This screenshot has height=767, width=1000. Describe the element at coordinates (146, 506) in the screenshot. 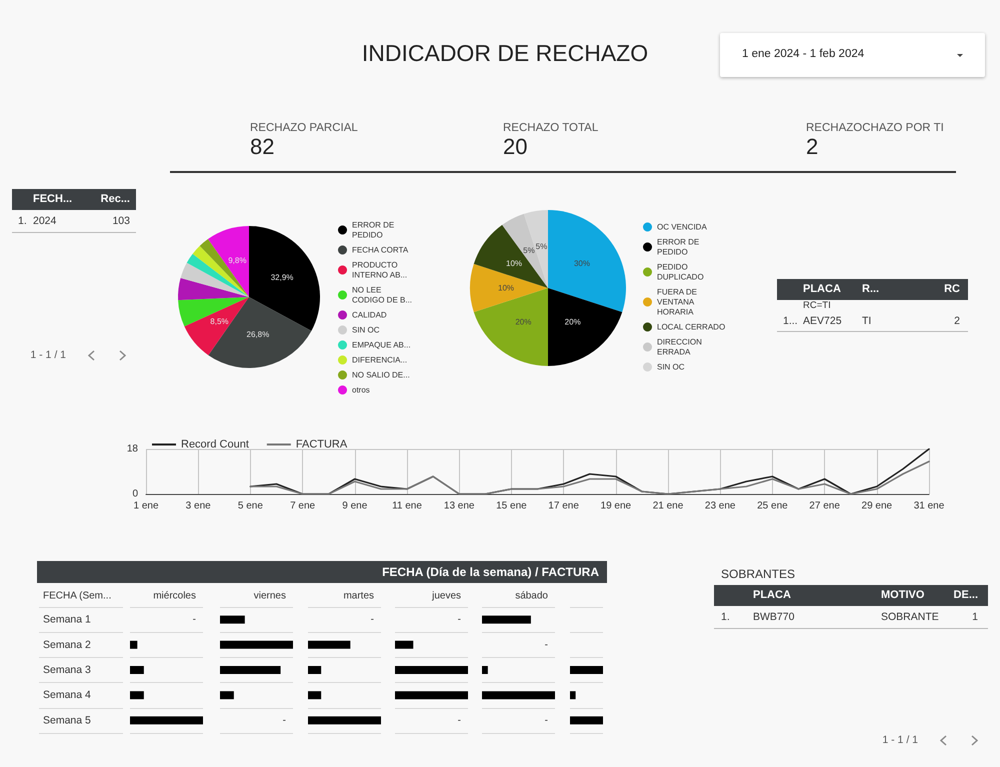

I see `x-tick-label: 1 ene` at that location.